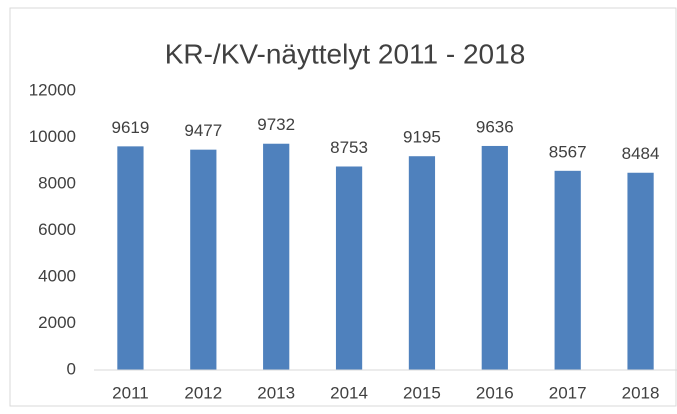  What do you see at coordinates (422, 137) in the screenshot?
I see `data-label: 9195` at bounding box center [422, 137].